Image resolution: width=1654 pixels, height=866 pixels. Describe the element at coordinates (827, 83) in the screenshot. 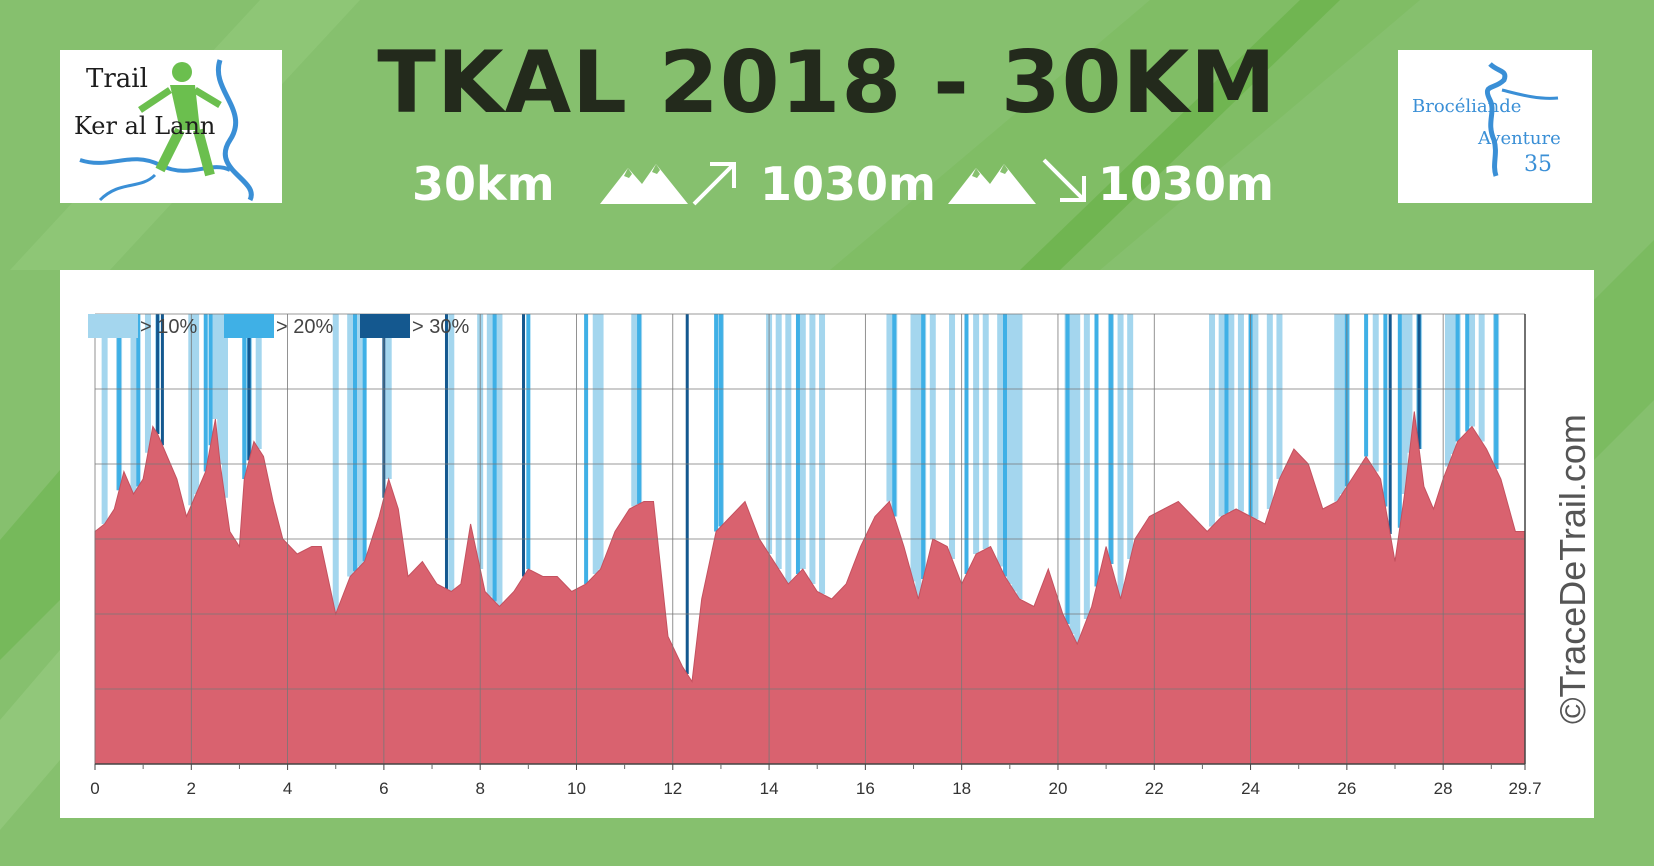

I see `page-title: TKAL 2018 - 30KM` at that location.